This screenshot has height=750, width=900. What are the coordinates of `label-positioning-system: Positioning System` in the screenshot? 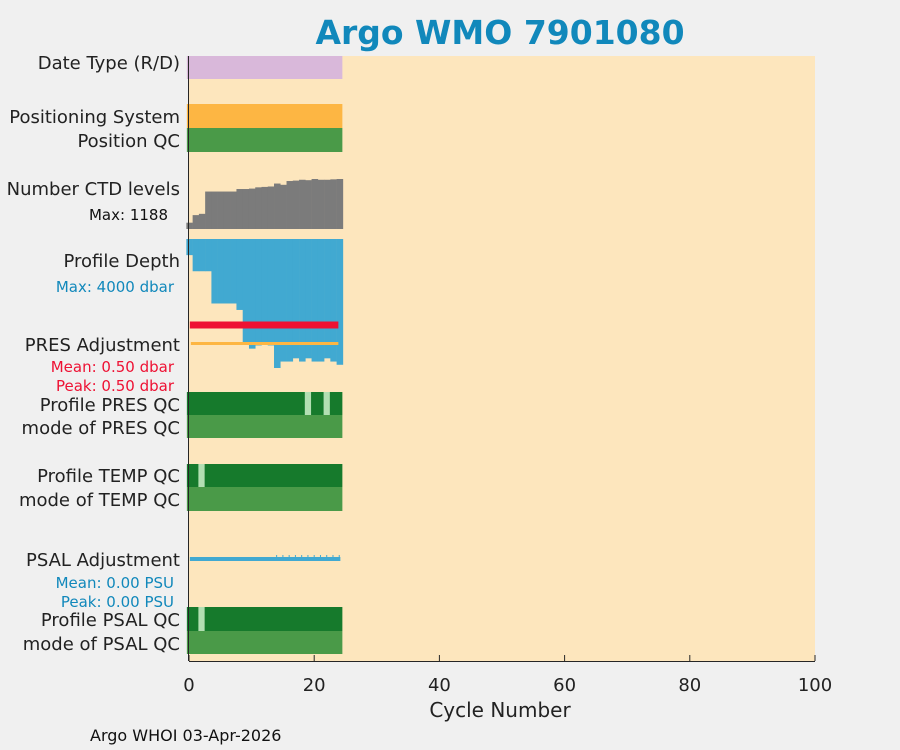 It's located at (94, 117).